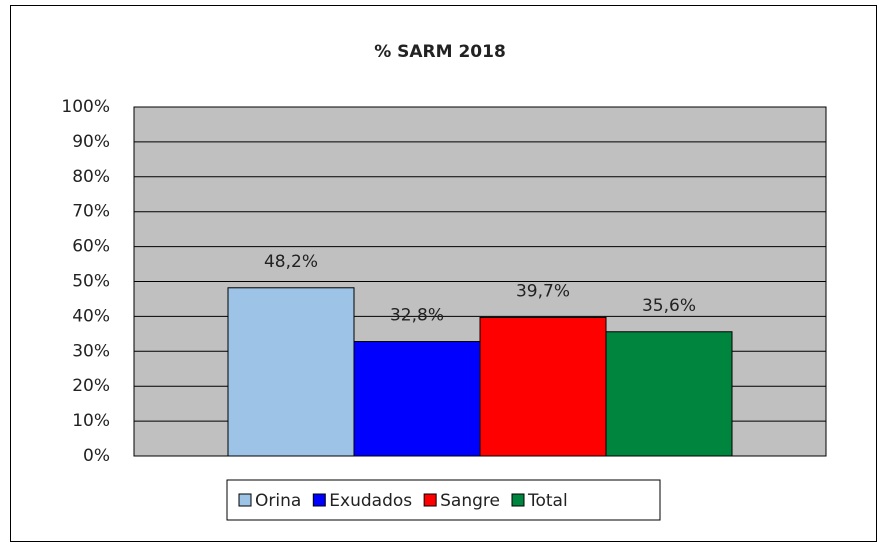 This screenshot has height=543, width=878. Describe the element at coordinates (91, 316) in the screenshot. I see `y-tick-label: 40%` at that location.